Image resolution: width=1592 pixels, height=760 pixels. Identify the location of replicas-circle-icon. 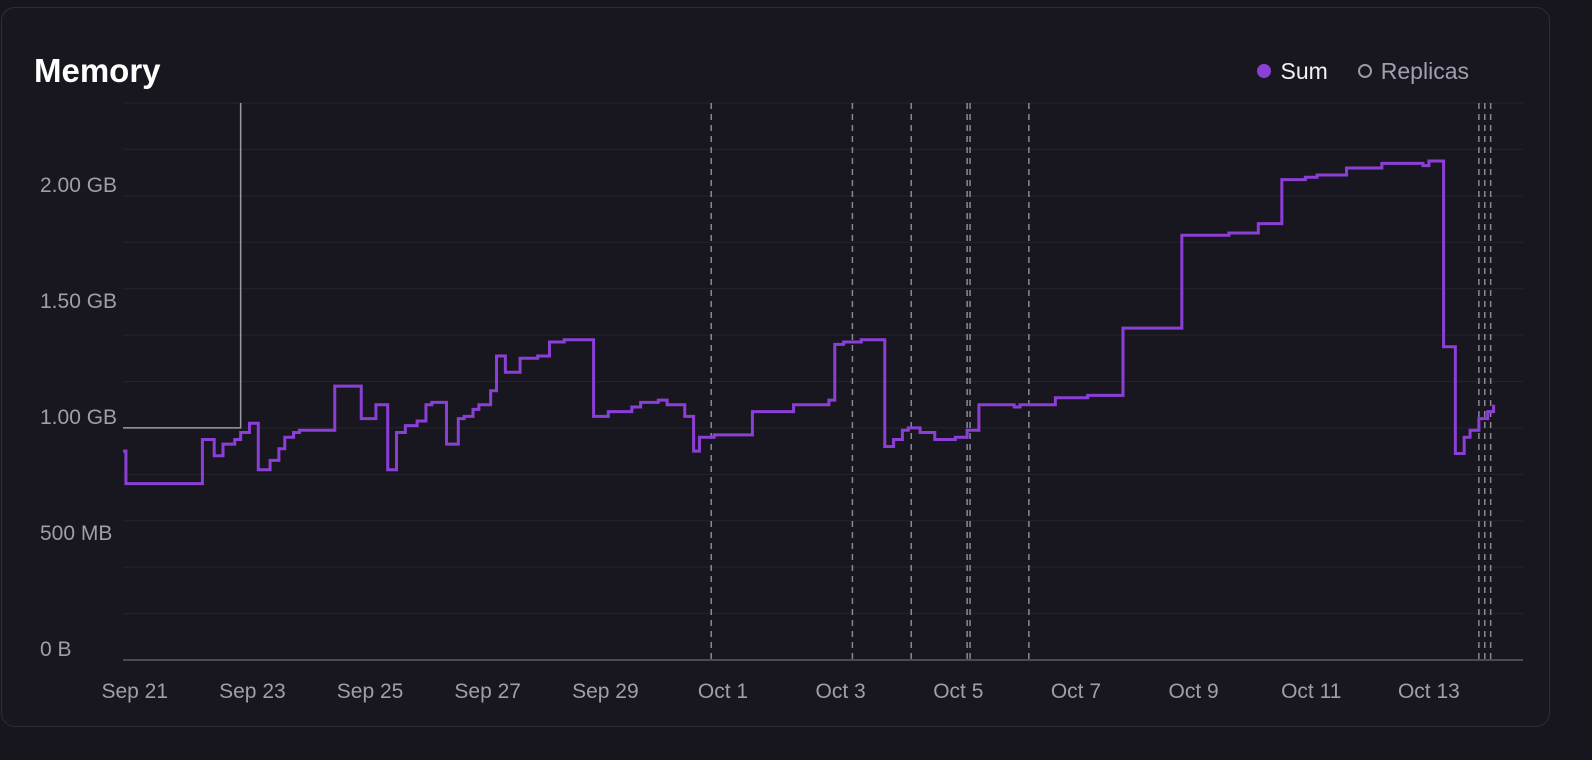
(1364, 71).